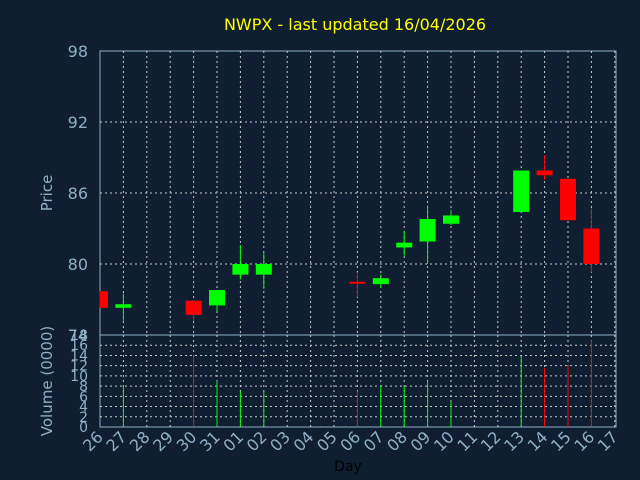 The height and width of the screenshot is (480, 640). What do you see at coordinates (79, 356) in the screenshot?
I see `volume-tick-label: 14` at bounding box center [79, 356].